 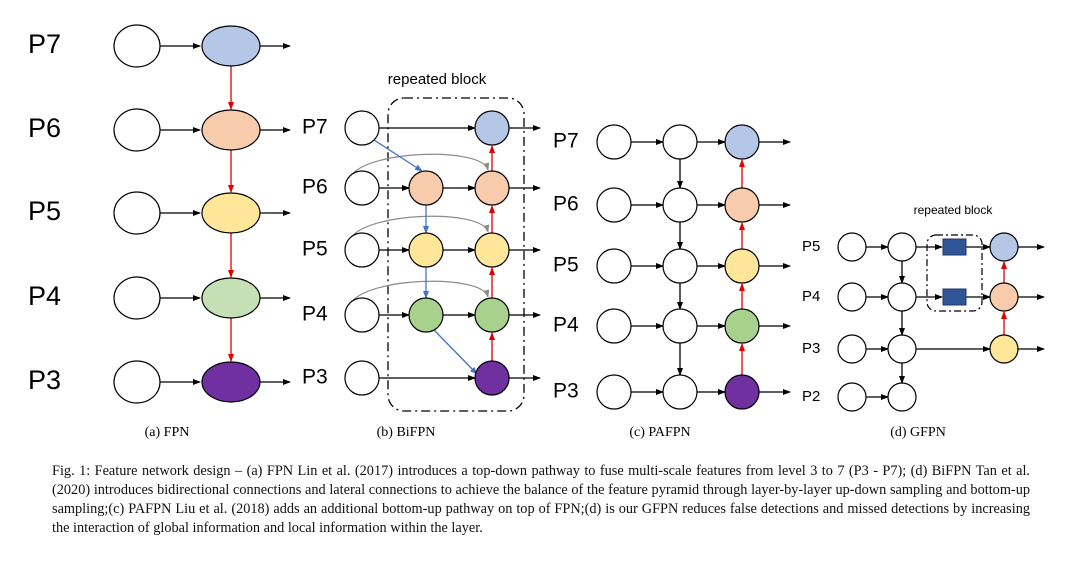 What do you see at coordinates (426, 250) in the screenshot?
I see `intermediate-node-p5` at bounding box center [426, 250].